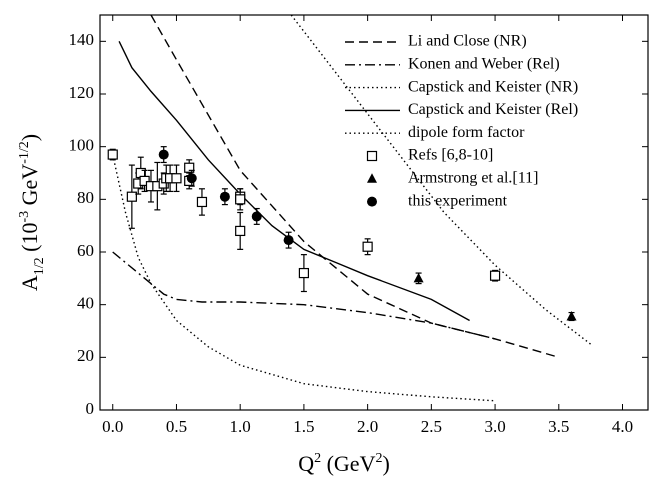  I want to click on label-part: (GeV, so click(348, 463).